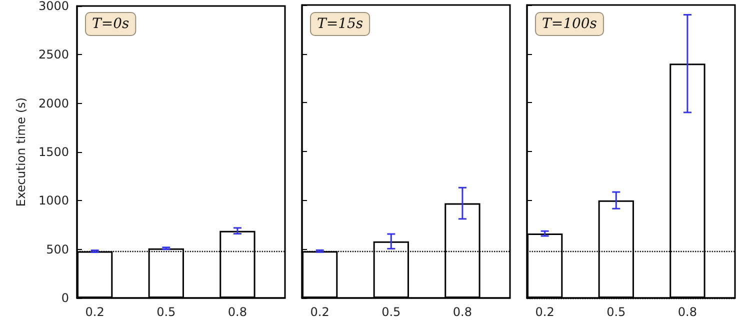  What do you see at coordinates (569, 24) in the screenshot?
I see `annotation: T=100s` at bounding box center [569, 24].